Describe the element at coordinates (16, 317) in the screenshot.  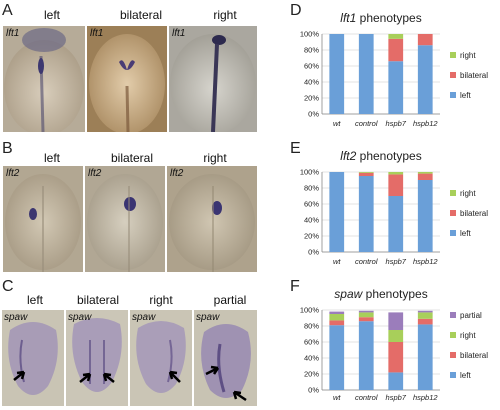
I see `panel-c-gene-label-1: spaw` at that location.